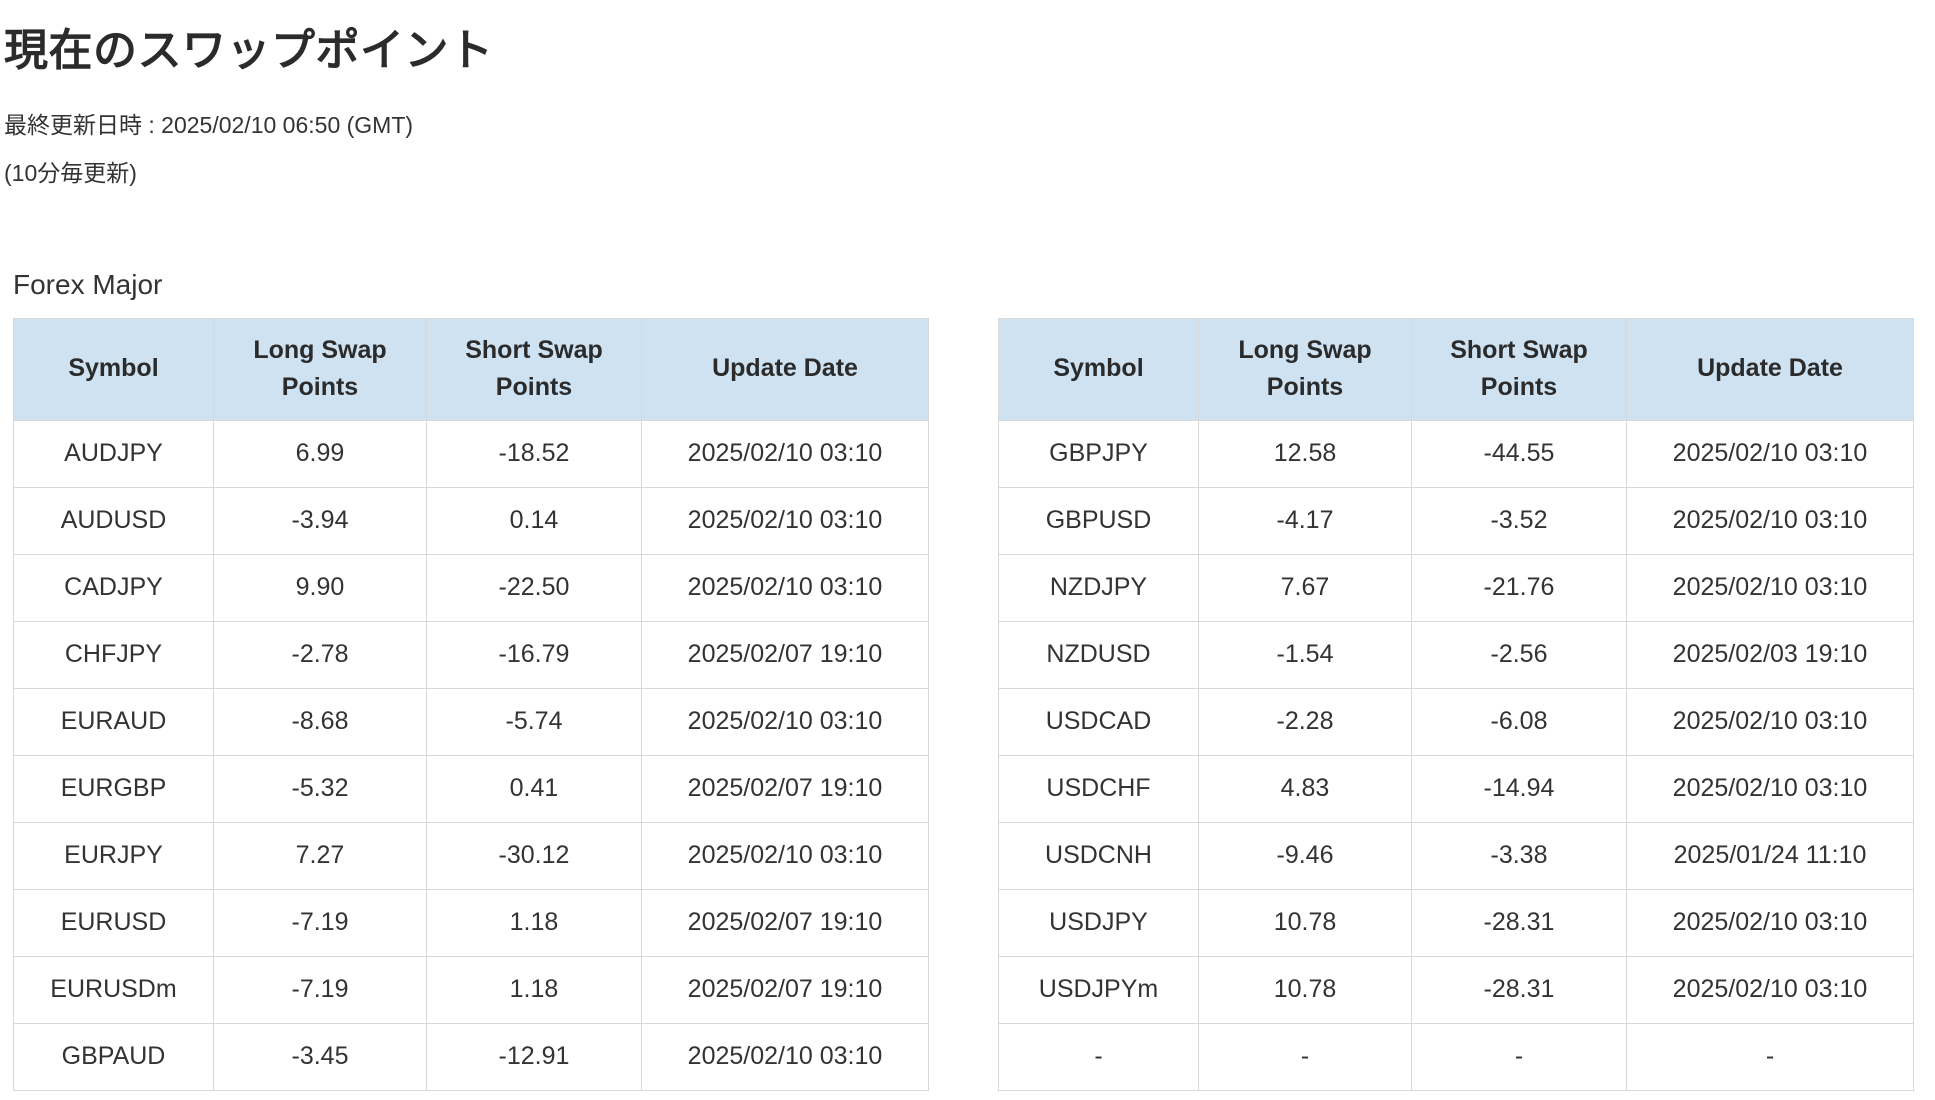  What do you see at coordinates (1098, 587) in the screenshot?
I see `symbol-cell: NZDJPY` at bounding box center [1098, 587].